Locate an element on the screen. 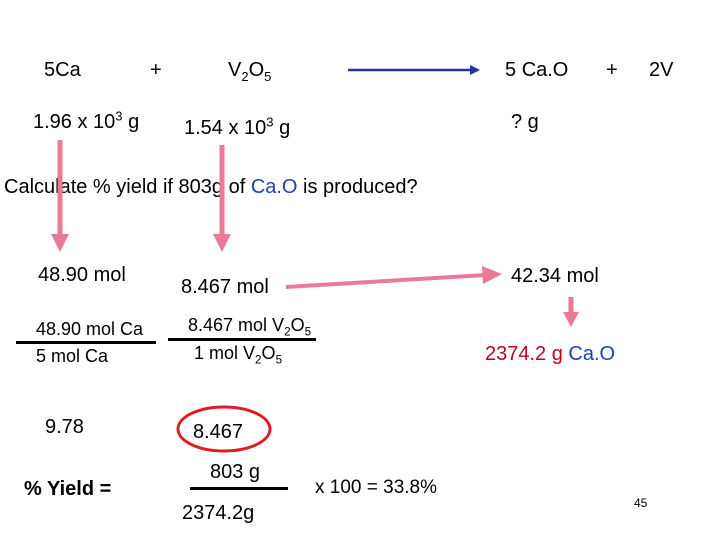 Image resolution: width=720 pixels, height=540 pixels. cao-mass-result: 2374.2 g Ca.O is located at coordinates (550, 354).